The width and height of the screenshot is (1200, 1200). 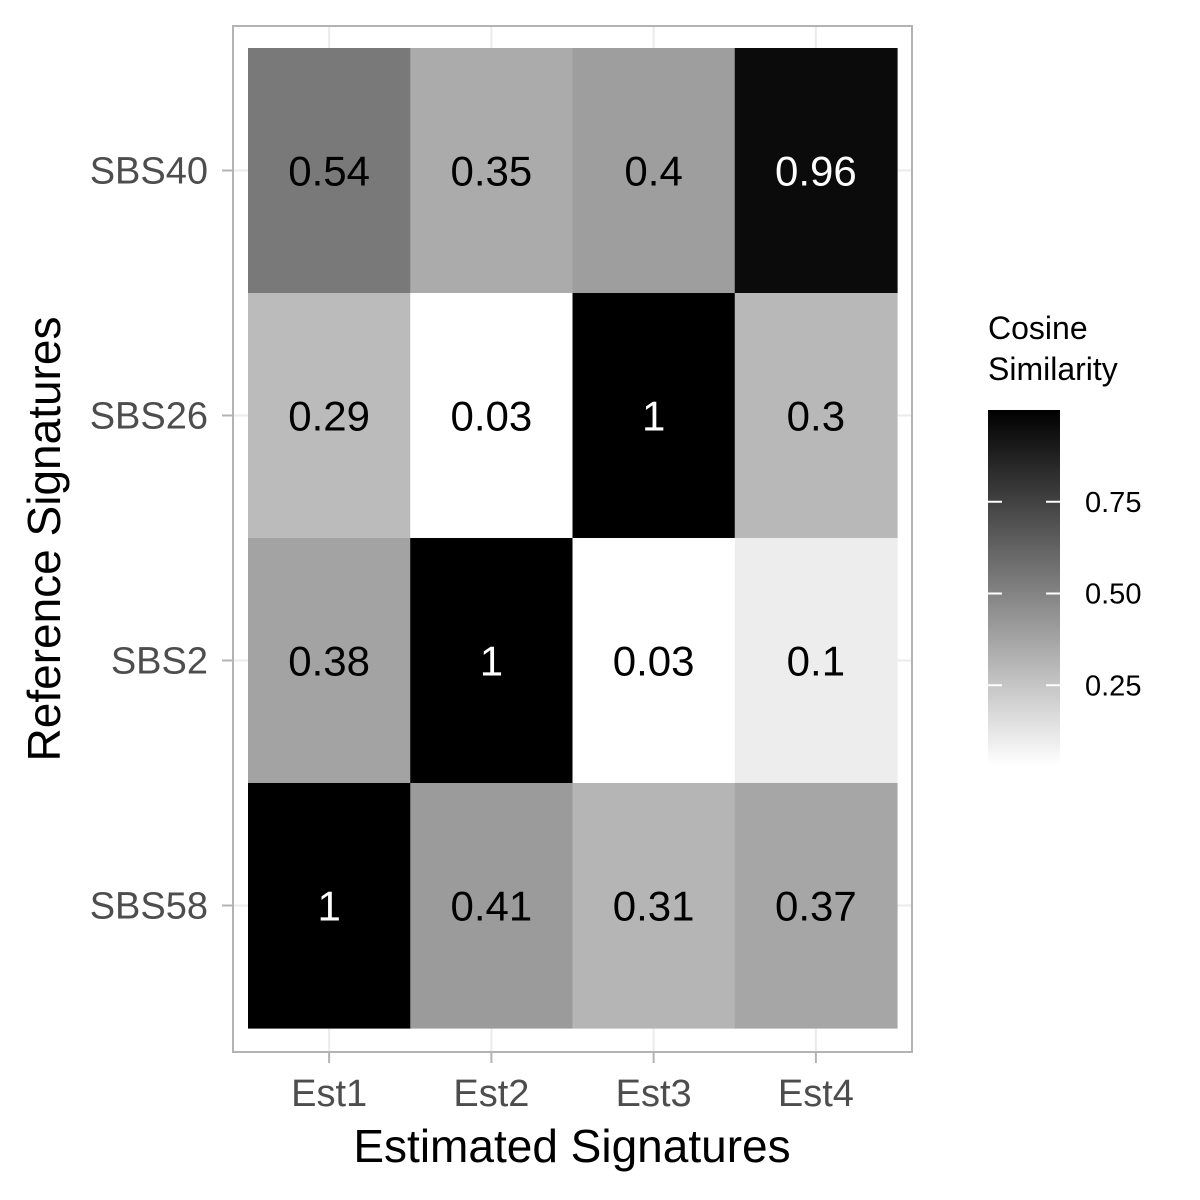 I want to click on x-axis-title: Estimated Signatures, so click(x=571, y=1146).